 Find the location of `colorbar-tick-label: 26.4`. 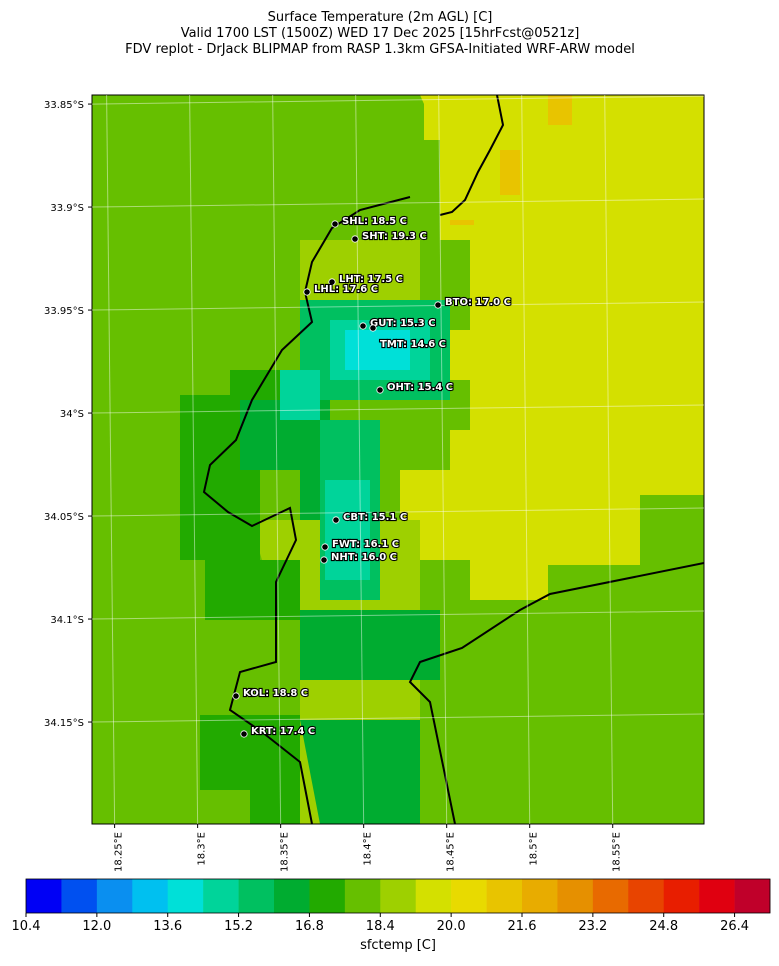

colorbar-tick-label: 26.4 is located at coordinates (734, 926).